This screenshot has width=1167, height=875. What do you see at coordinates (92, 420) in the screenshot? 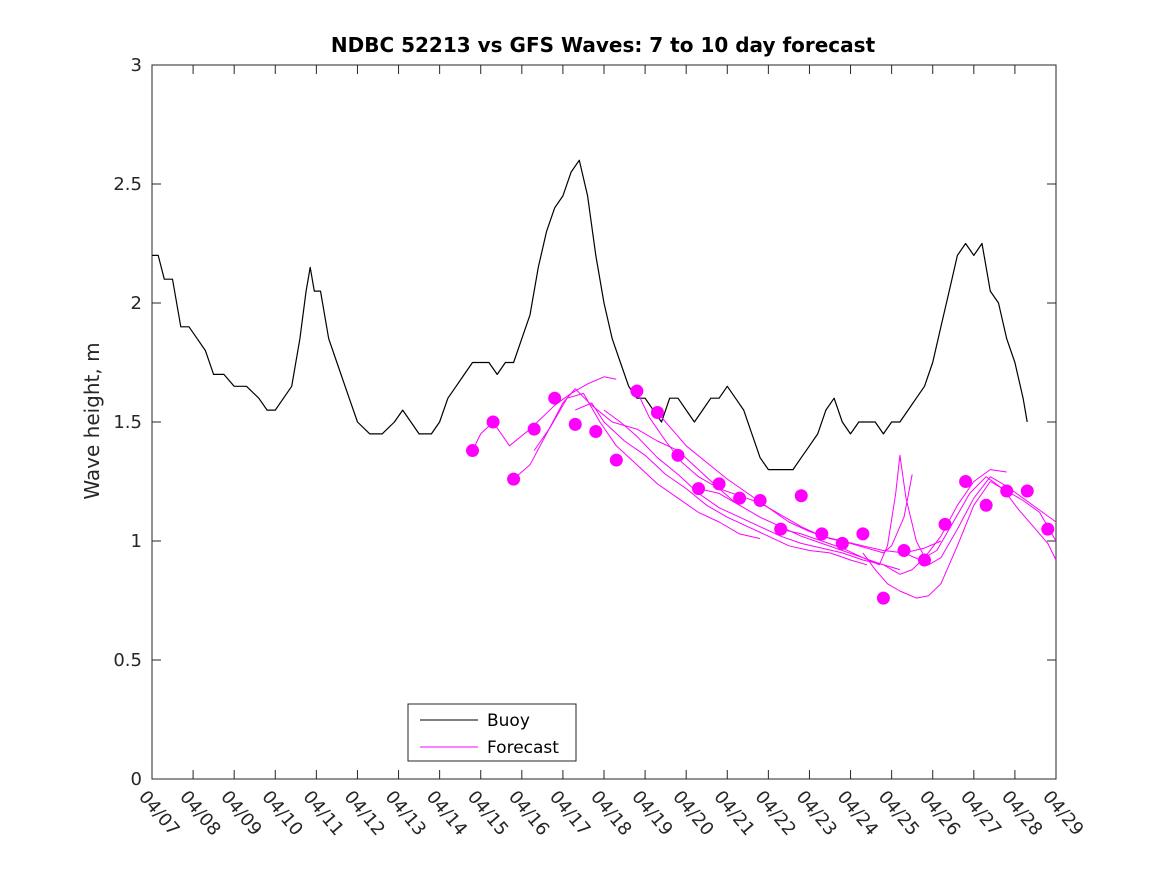
I see `y-axis-label: Wave height, m` at bounding box center [92, 420].